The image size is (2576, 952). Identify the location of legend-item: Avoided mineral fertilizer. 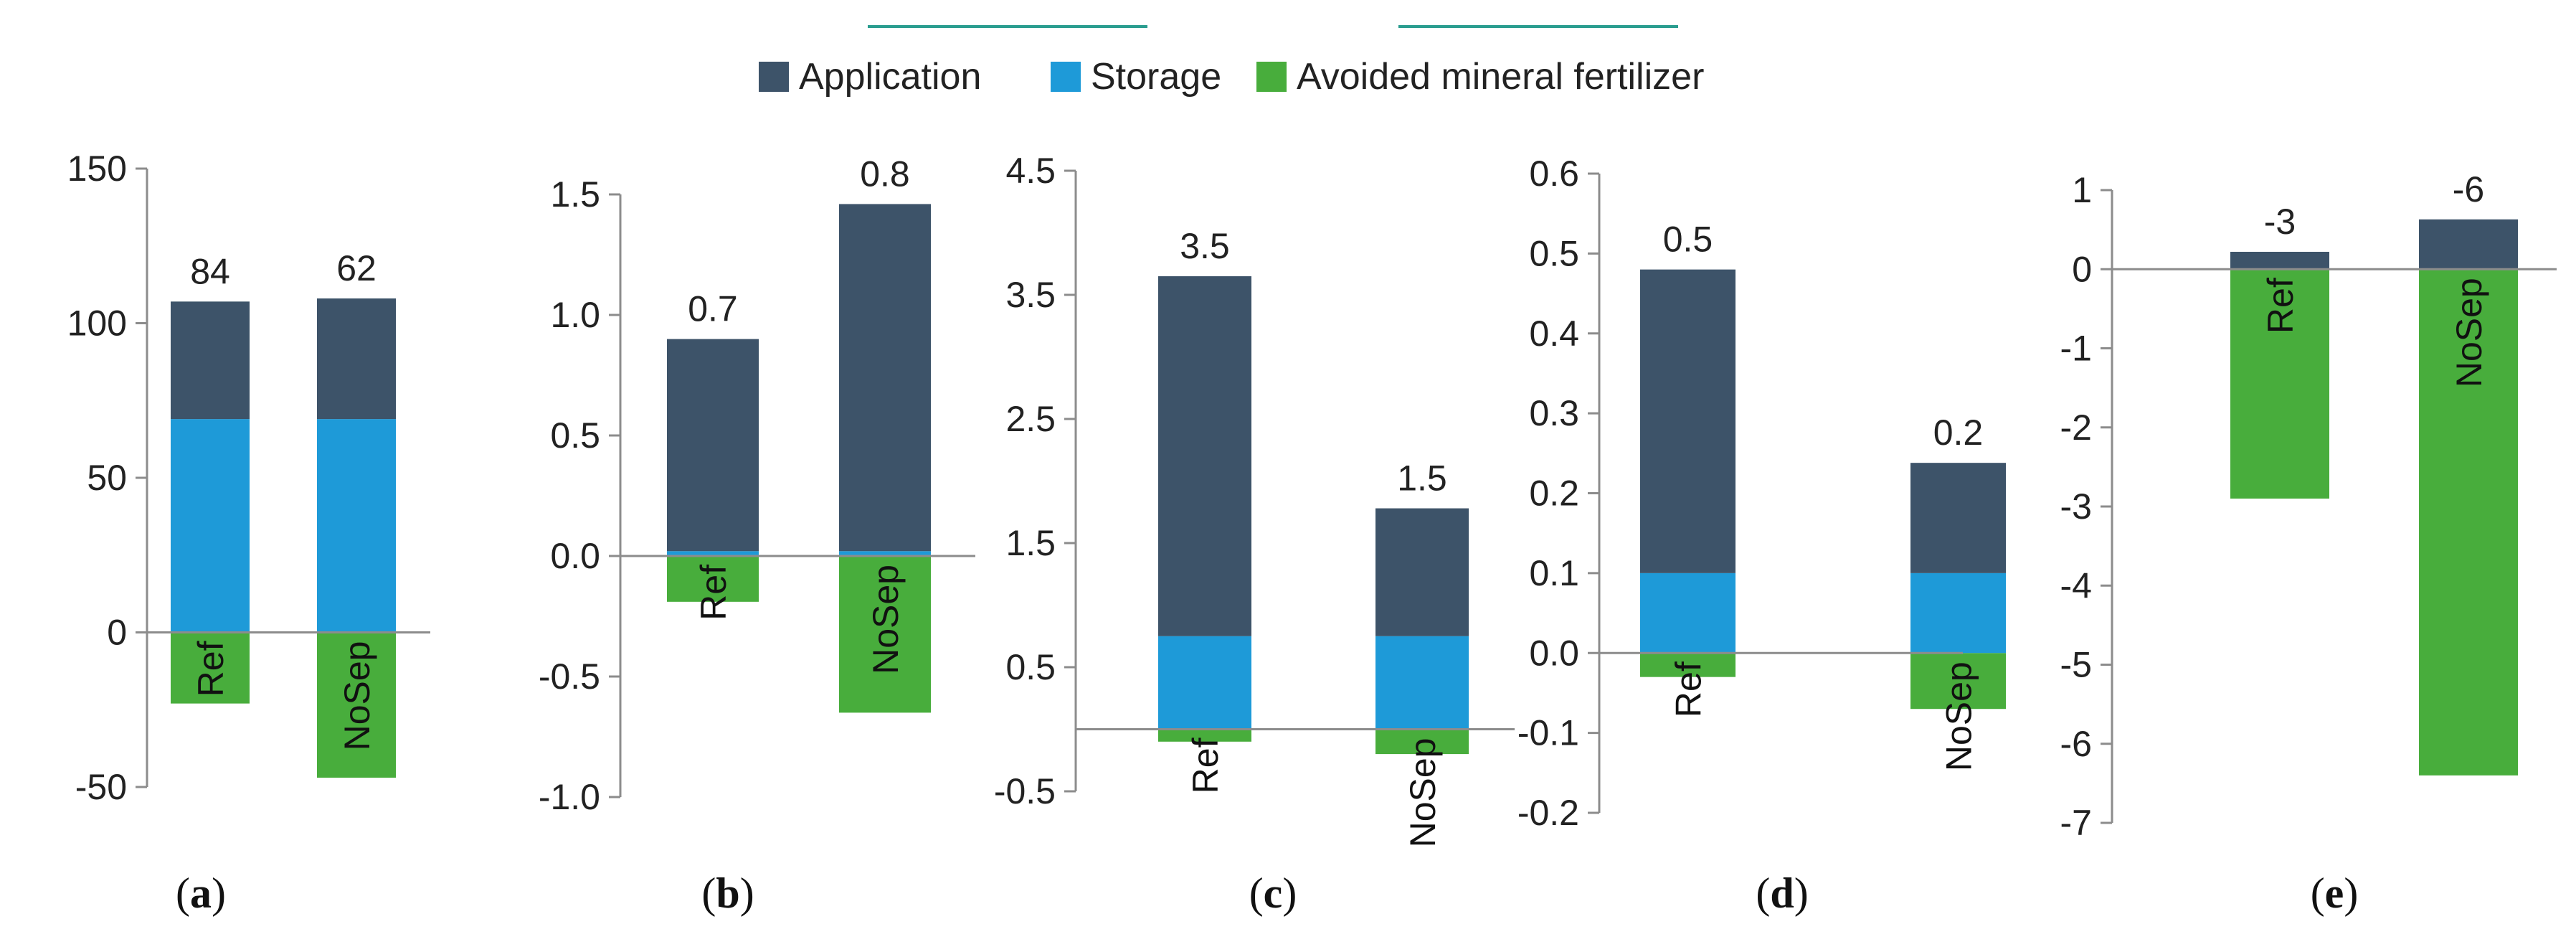
(1480, 77).